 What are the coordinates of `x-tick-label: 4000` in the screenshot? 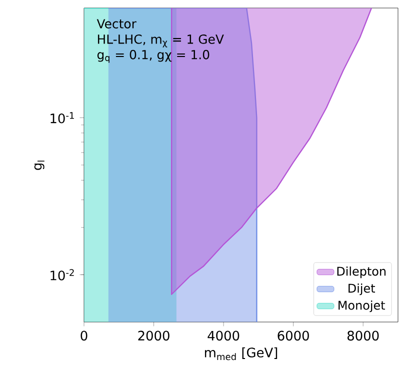 It's located at (224, 335).